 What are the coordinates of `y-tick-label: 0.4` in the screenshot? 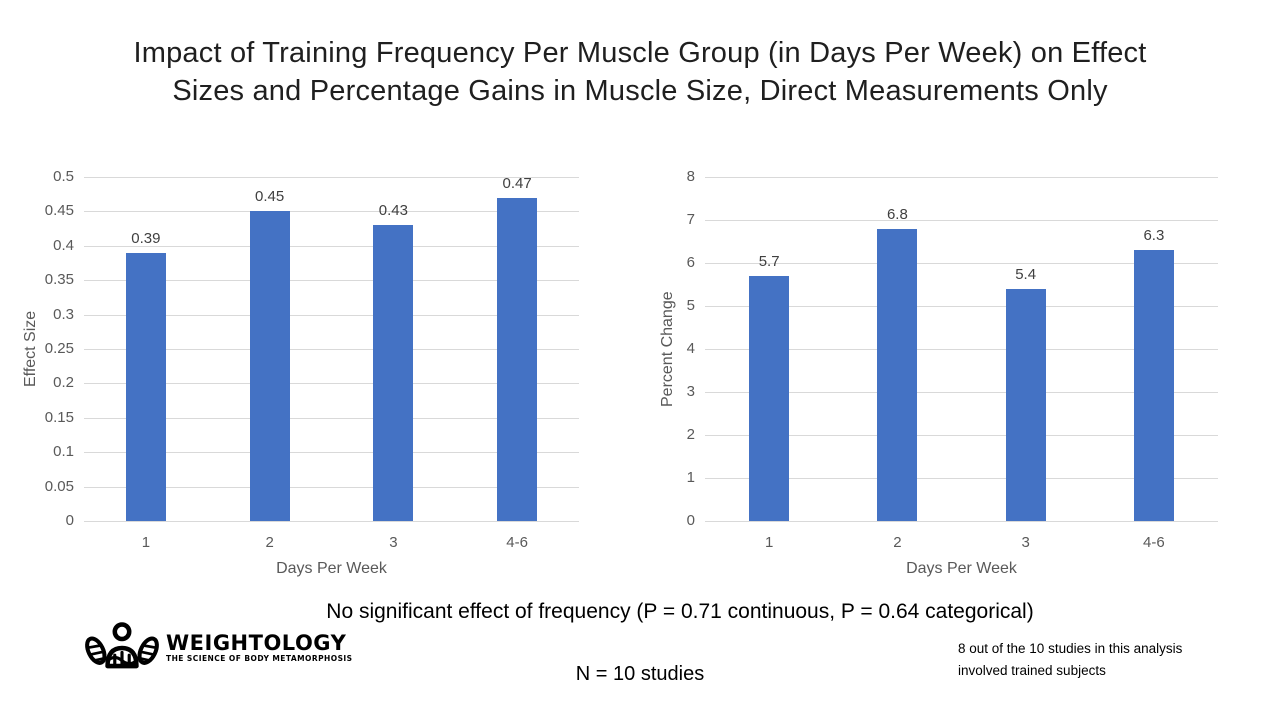 It's located at (63, 245).